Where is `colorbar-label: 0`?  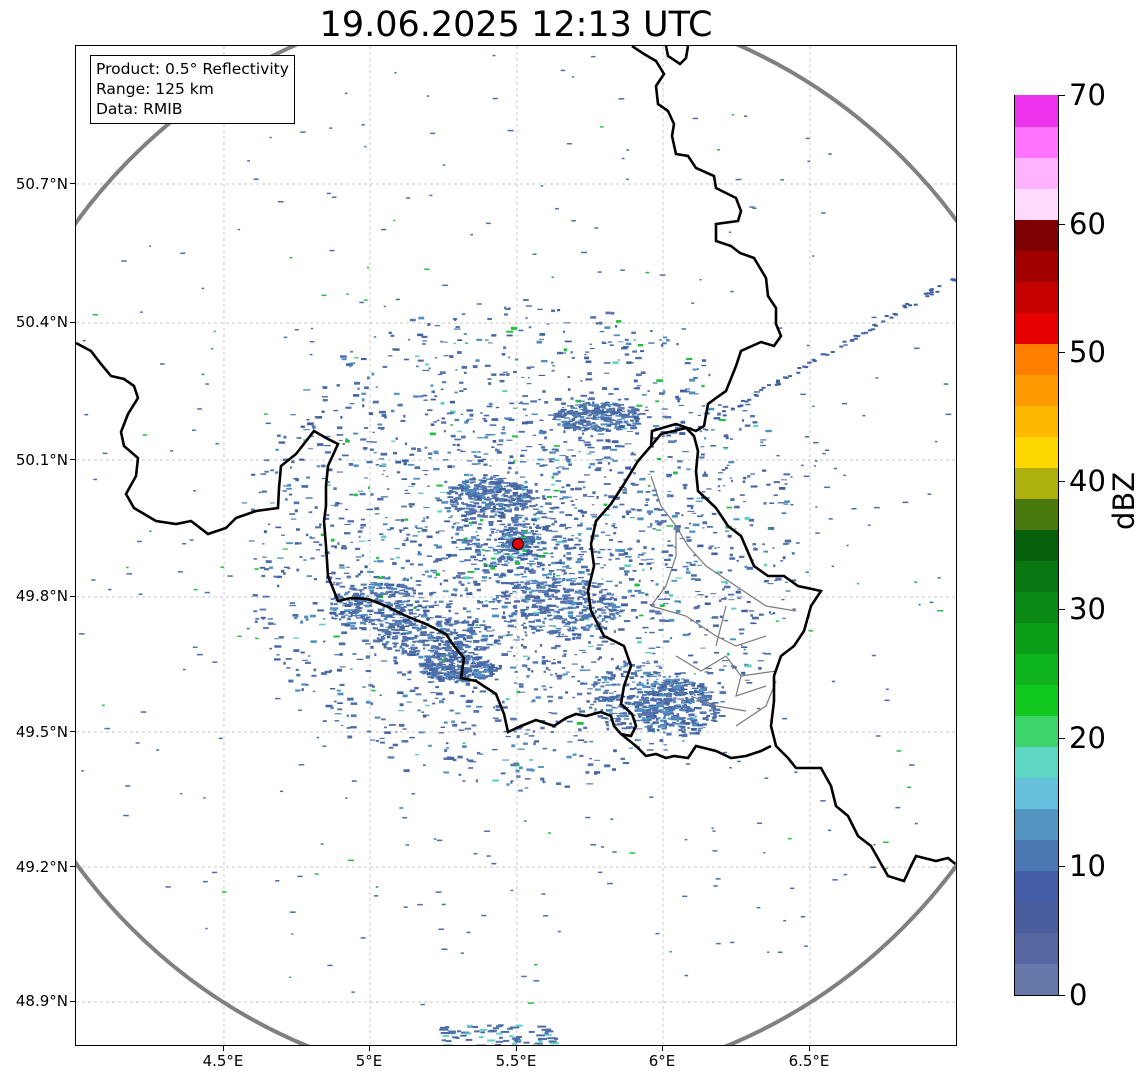
colorbar-label: 0 is located at coordinates (1078, 995).